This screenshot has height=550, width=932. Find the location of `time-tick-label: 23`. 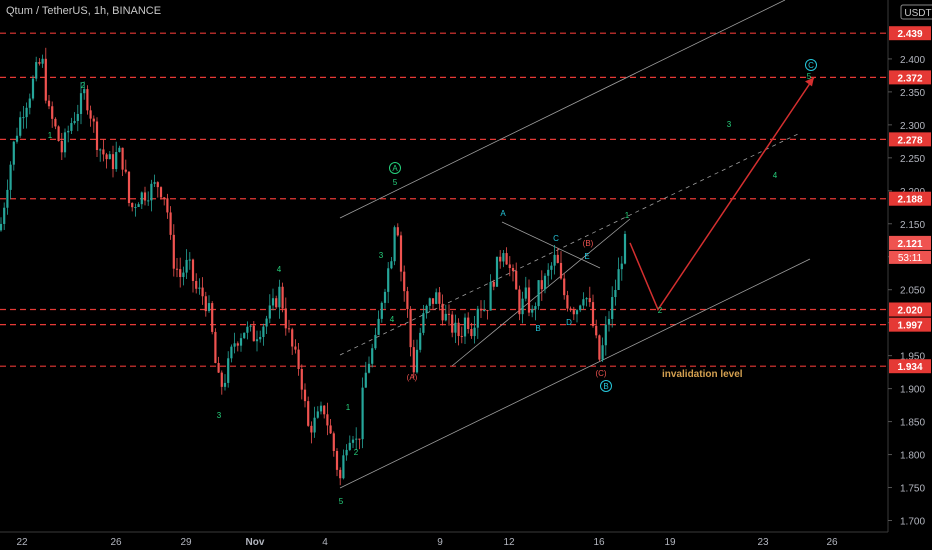

time-tick-label: 23 is located at coordinates (763, 542).